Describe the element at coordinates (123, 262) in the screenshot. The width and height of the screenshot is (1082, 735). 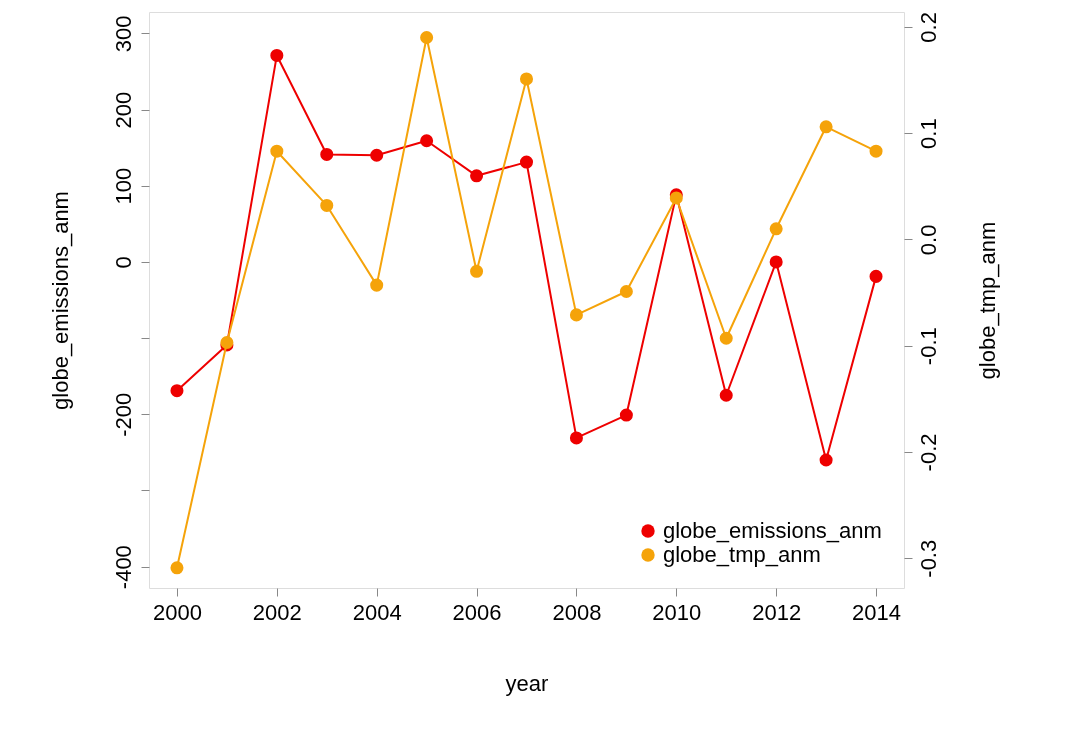
I see `y-tick-label: 0` at that location.